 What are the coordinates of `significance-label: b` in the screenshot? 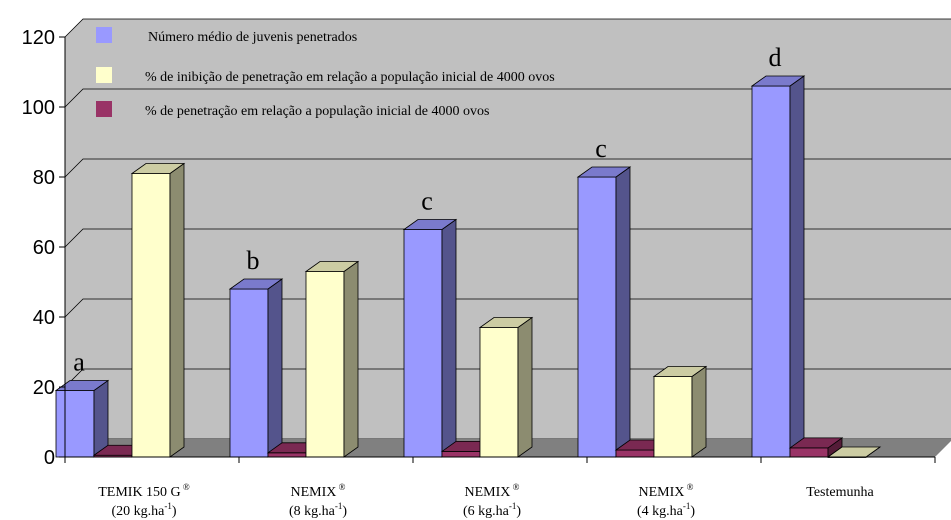 It's located at (253, 260).